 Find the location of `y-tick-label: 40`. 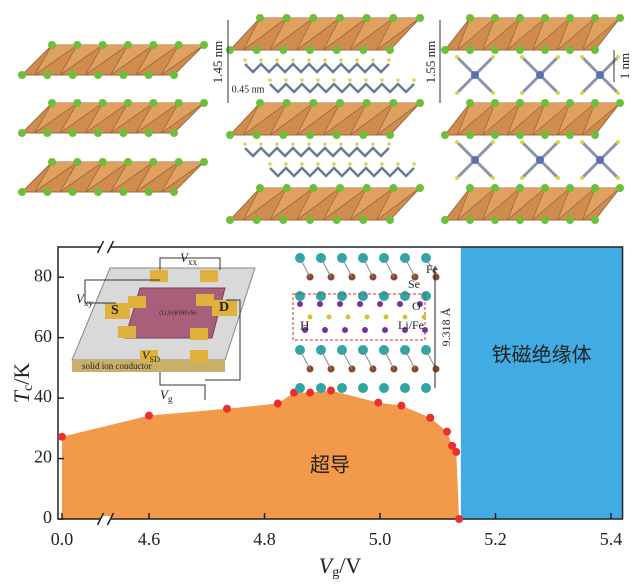

y-tick-label: 40 is located at coordinates (43, 396).